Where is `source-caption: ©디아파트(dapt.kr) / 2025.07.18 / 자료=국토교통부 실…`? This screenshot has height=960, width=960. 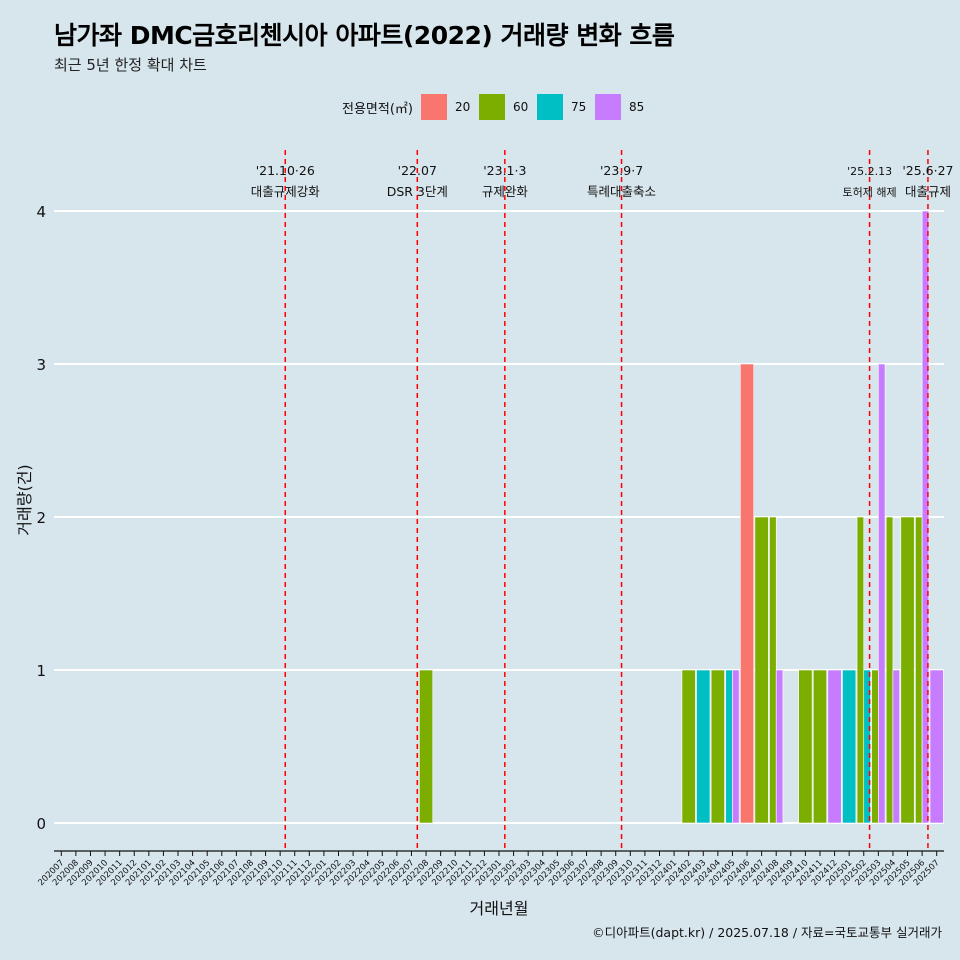 source-caption: ©디아파트(dapt.kr) / 2025.07.18 / 자료=국토교통부 실… is located at coordinates (767, 932).